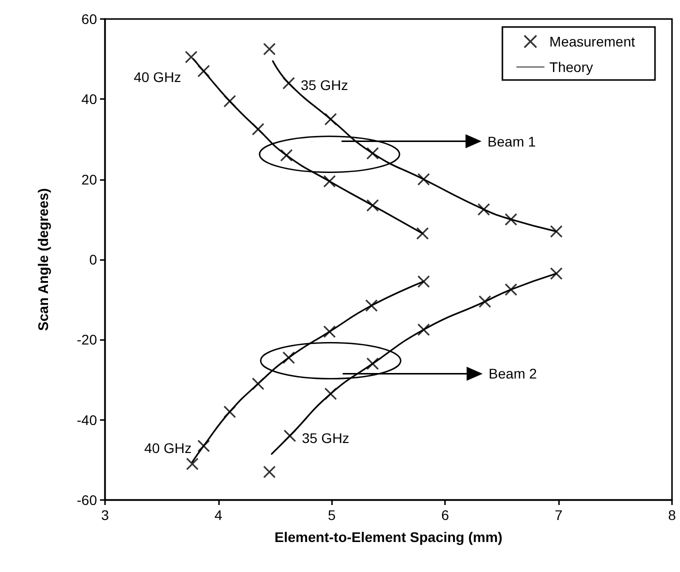  I want to click on y-tick-label: 20, so click(89, 179).